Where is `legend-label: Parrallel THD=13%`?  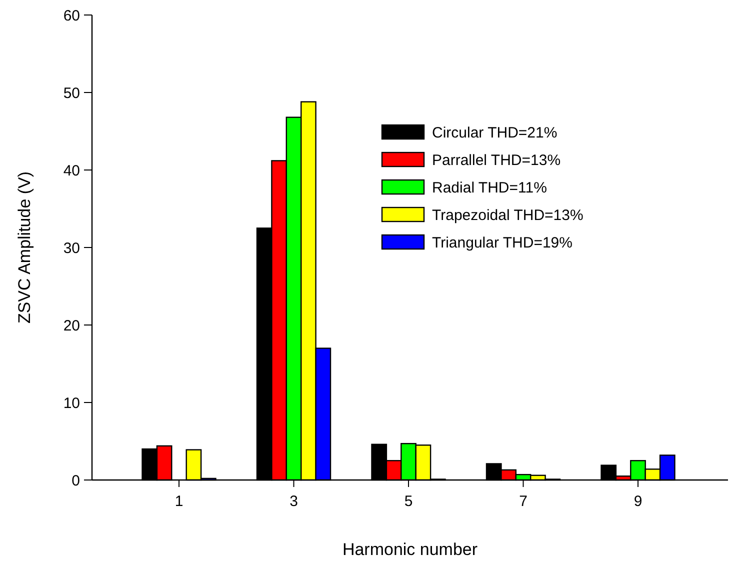 legend-label: Parrallel THD=13% is located at coordinates (496, 160).